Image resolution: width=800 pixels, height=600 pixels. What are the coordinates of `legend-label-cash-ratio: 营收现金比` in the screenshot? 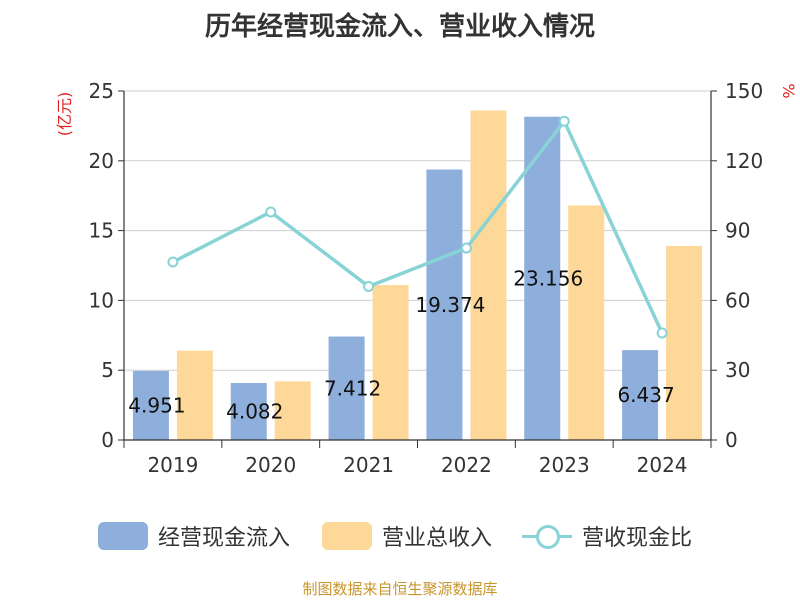 It's located at (637, 538).